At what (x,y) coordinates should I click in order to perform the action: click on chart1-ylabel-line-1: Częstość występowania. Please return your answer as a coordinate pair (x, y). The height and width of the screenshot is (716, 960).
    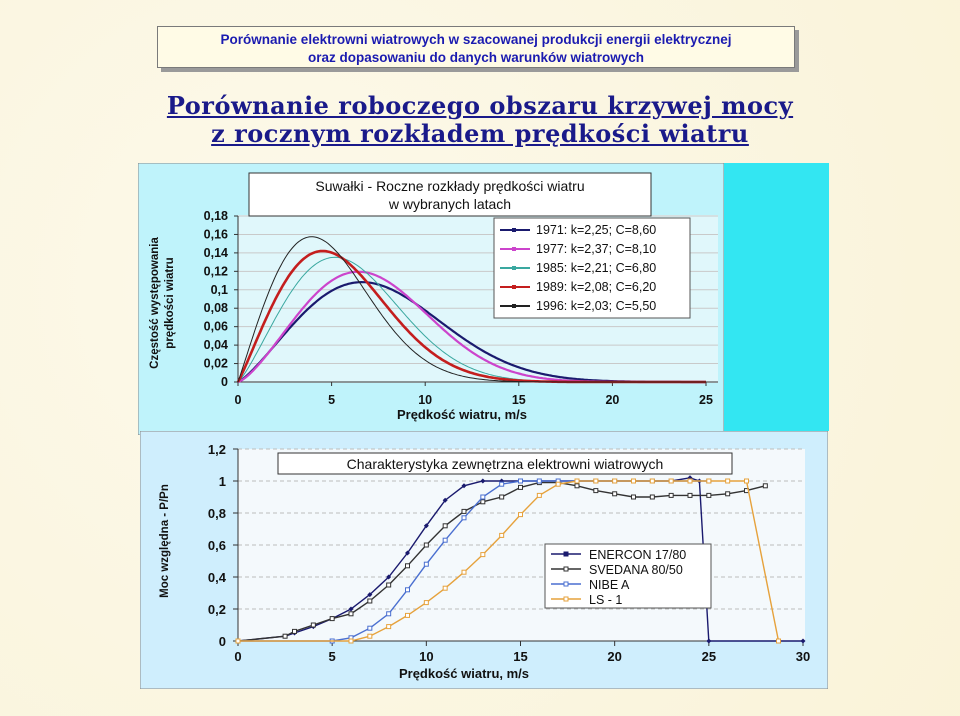
    Looking at the image, I should click on (155, 303).